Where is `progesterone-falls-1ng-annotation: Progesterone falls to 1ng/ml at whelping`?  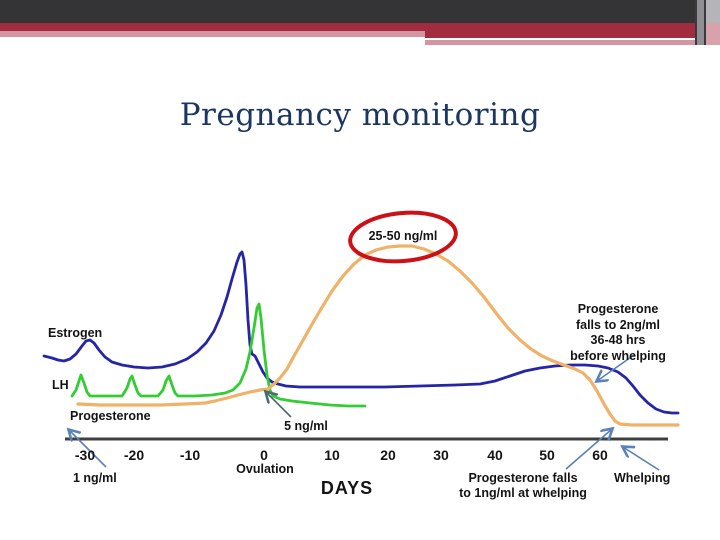
progesterone-falls-1ng-annotation: Progesterone falls to 1ng/ml at whelping is located at coordinates (523, 486).